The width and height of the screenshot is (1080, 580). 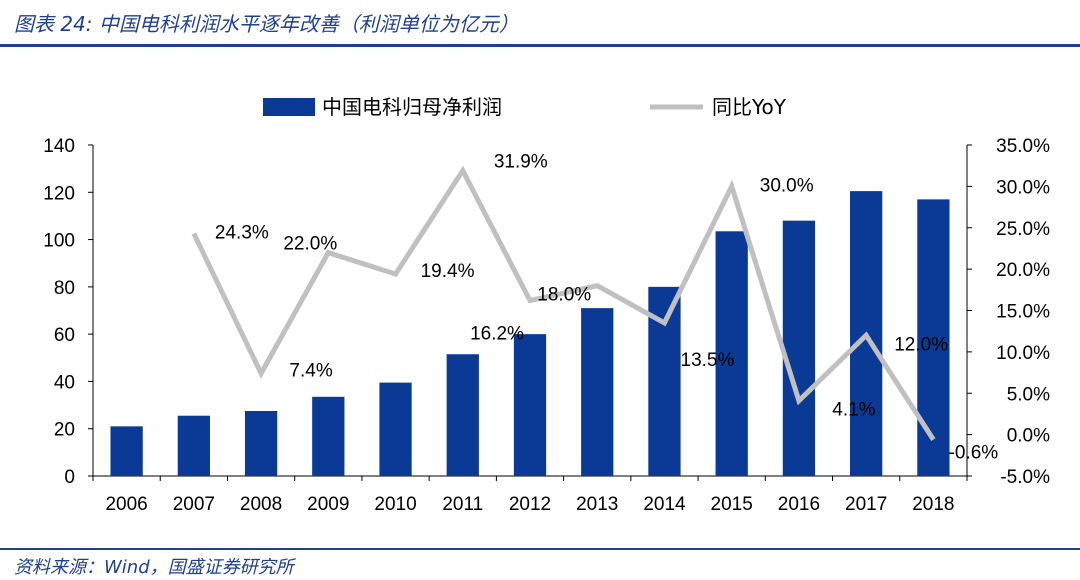 What do you see at coordinates (462, 504) in the screenshot?
I see `x-axis-tick-label: 2011` at bounding box center [462, 504].